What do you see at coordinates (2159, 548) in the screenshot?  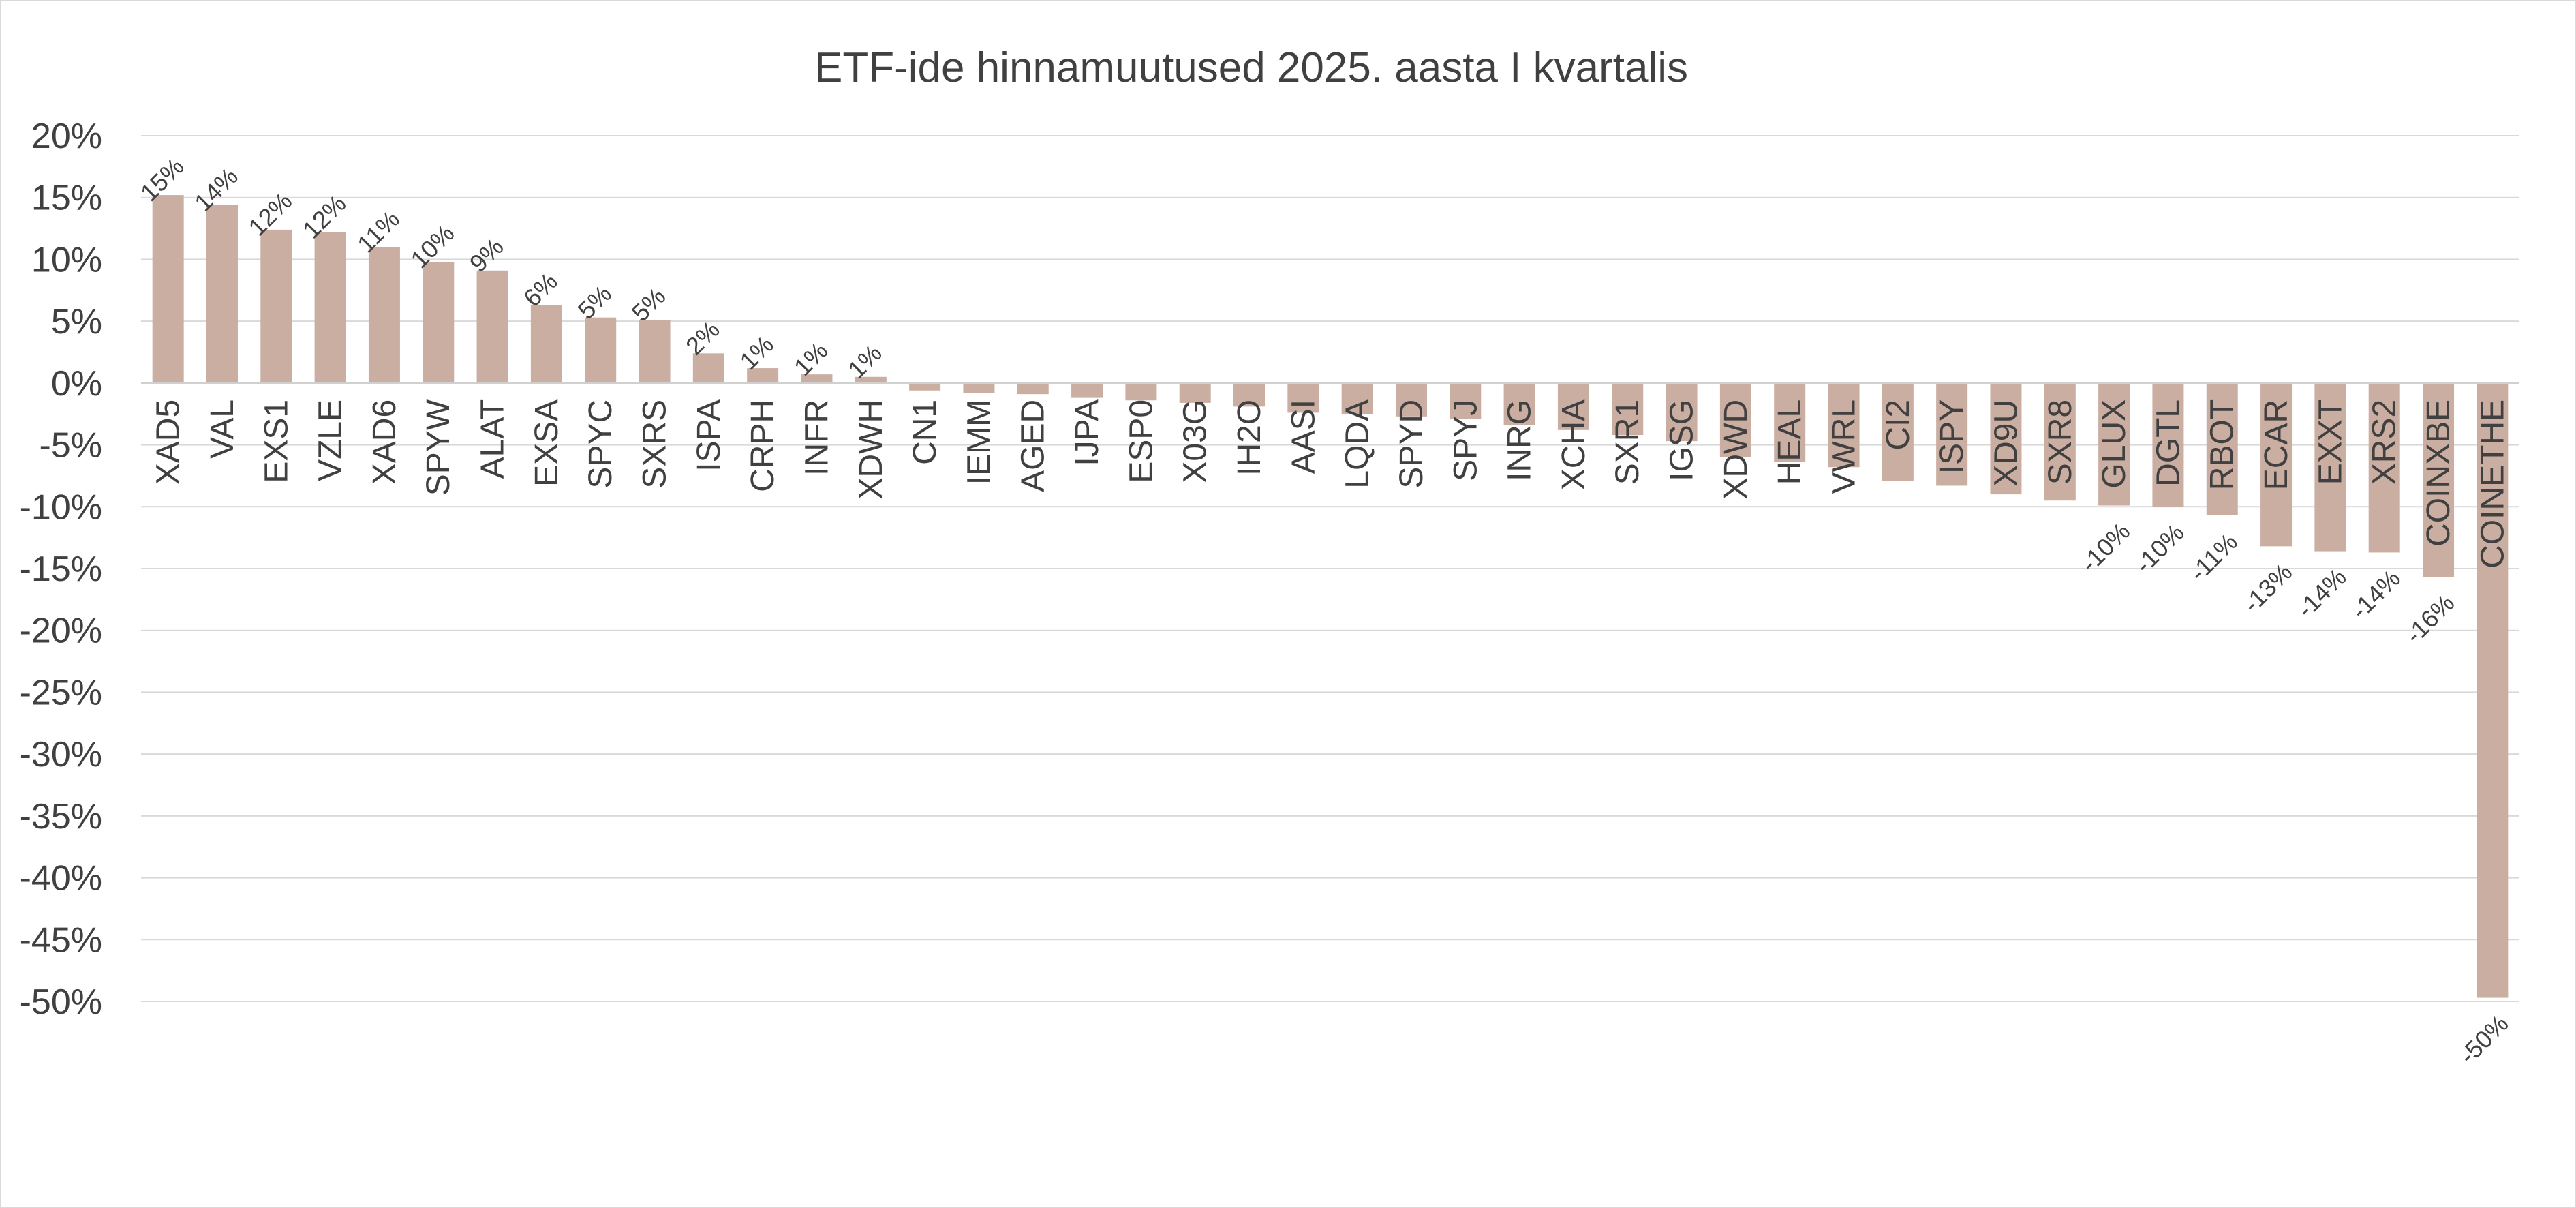 I see `data-label: -10%` at bounding box center [2159, 548].